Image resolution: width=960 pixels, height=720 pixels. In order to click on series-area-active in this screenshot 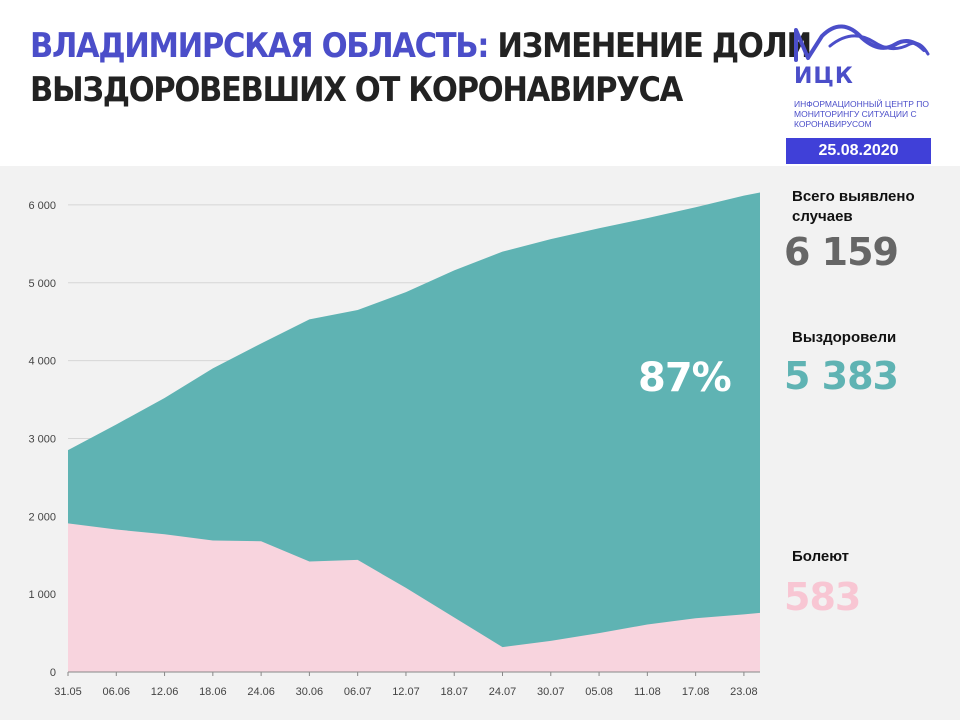, I will do `click(414, 597)`.